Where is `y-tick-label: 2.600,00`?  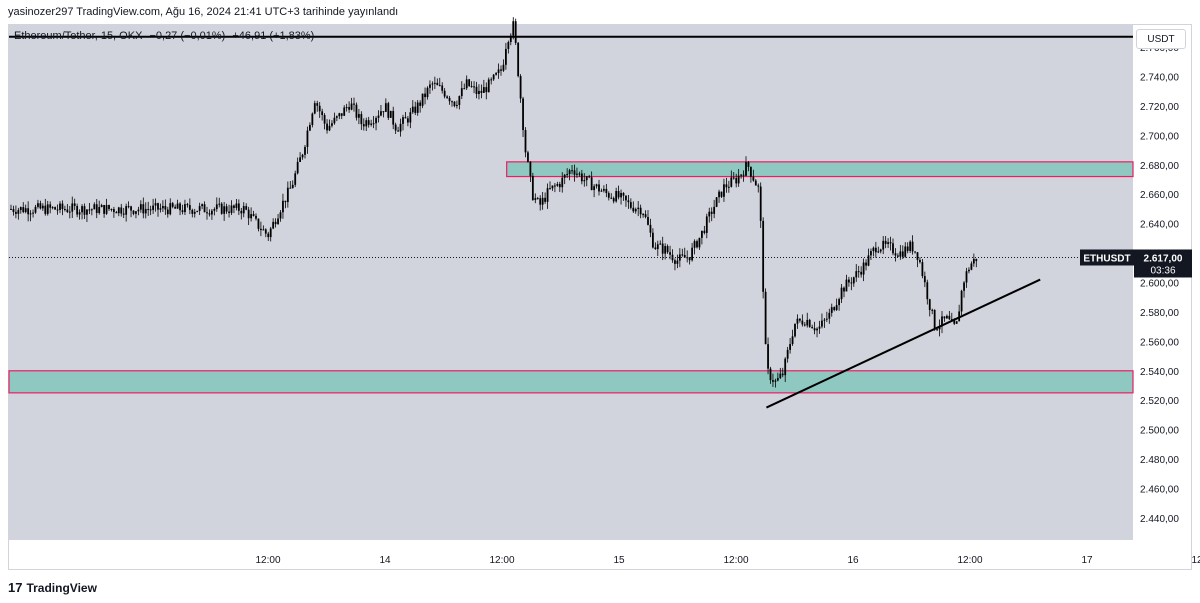 y-tick-label: 2.600,00 is located at coordinates (1159, 284).